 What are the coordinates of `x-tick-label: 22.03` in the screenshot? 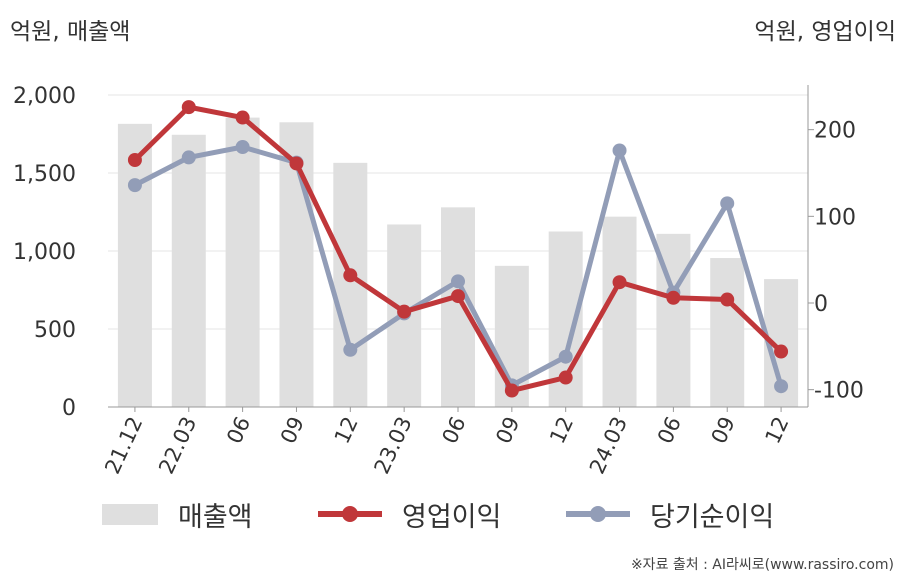 It's located at (177, 445).